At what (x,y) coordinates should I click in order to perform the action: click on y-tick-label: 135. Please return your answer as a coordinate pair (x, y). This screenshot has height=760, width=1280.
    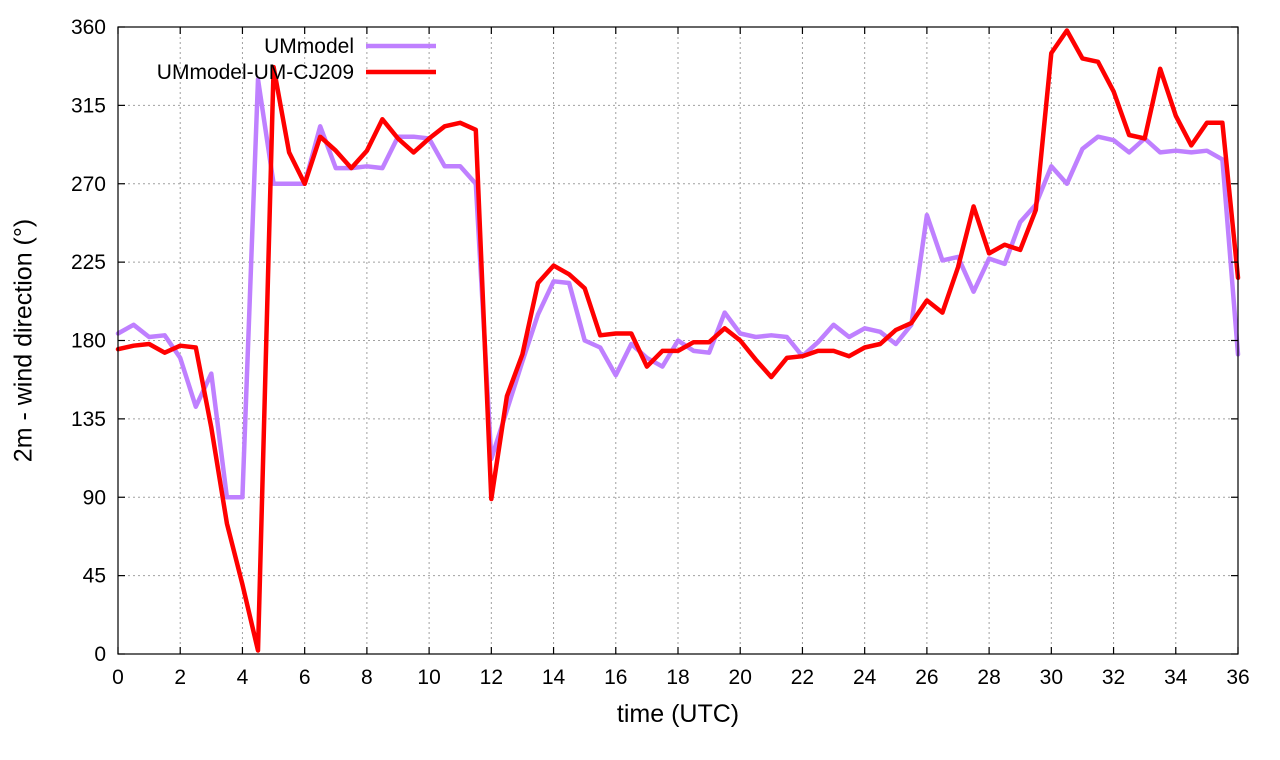
    Looking at the image, I should click on (88, 419).